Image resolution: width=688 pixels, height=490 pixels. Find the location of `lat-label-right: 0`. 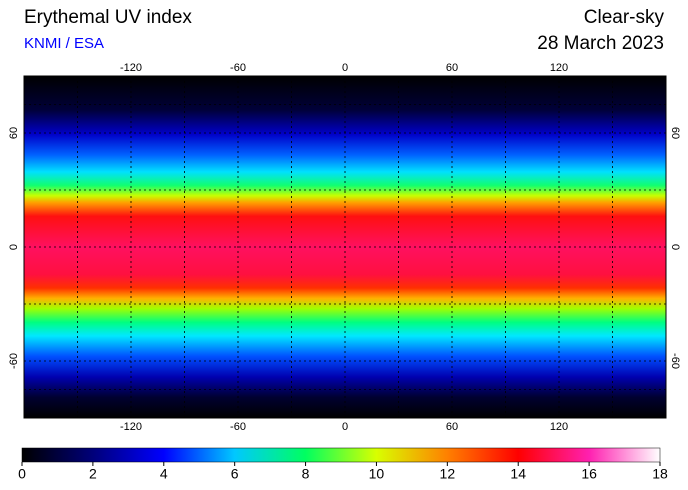

lat-label-right: 0 is located at coordinates (675, 247).